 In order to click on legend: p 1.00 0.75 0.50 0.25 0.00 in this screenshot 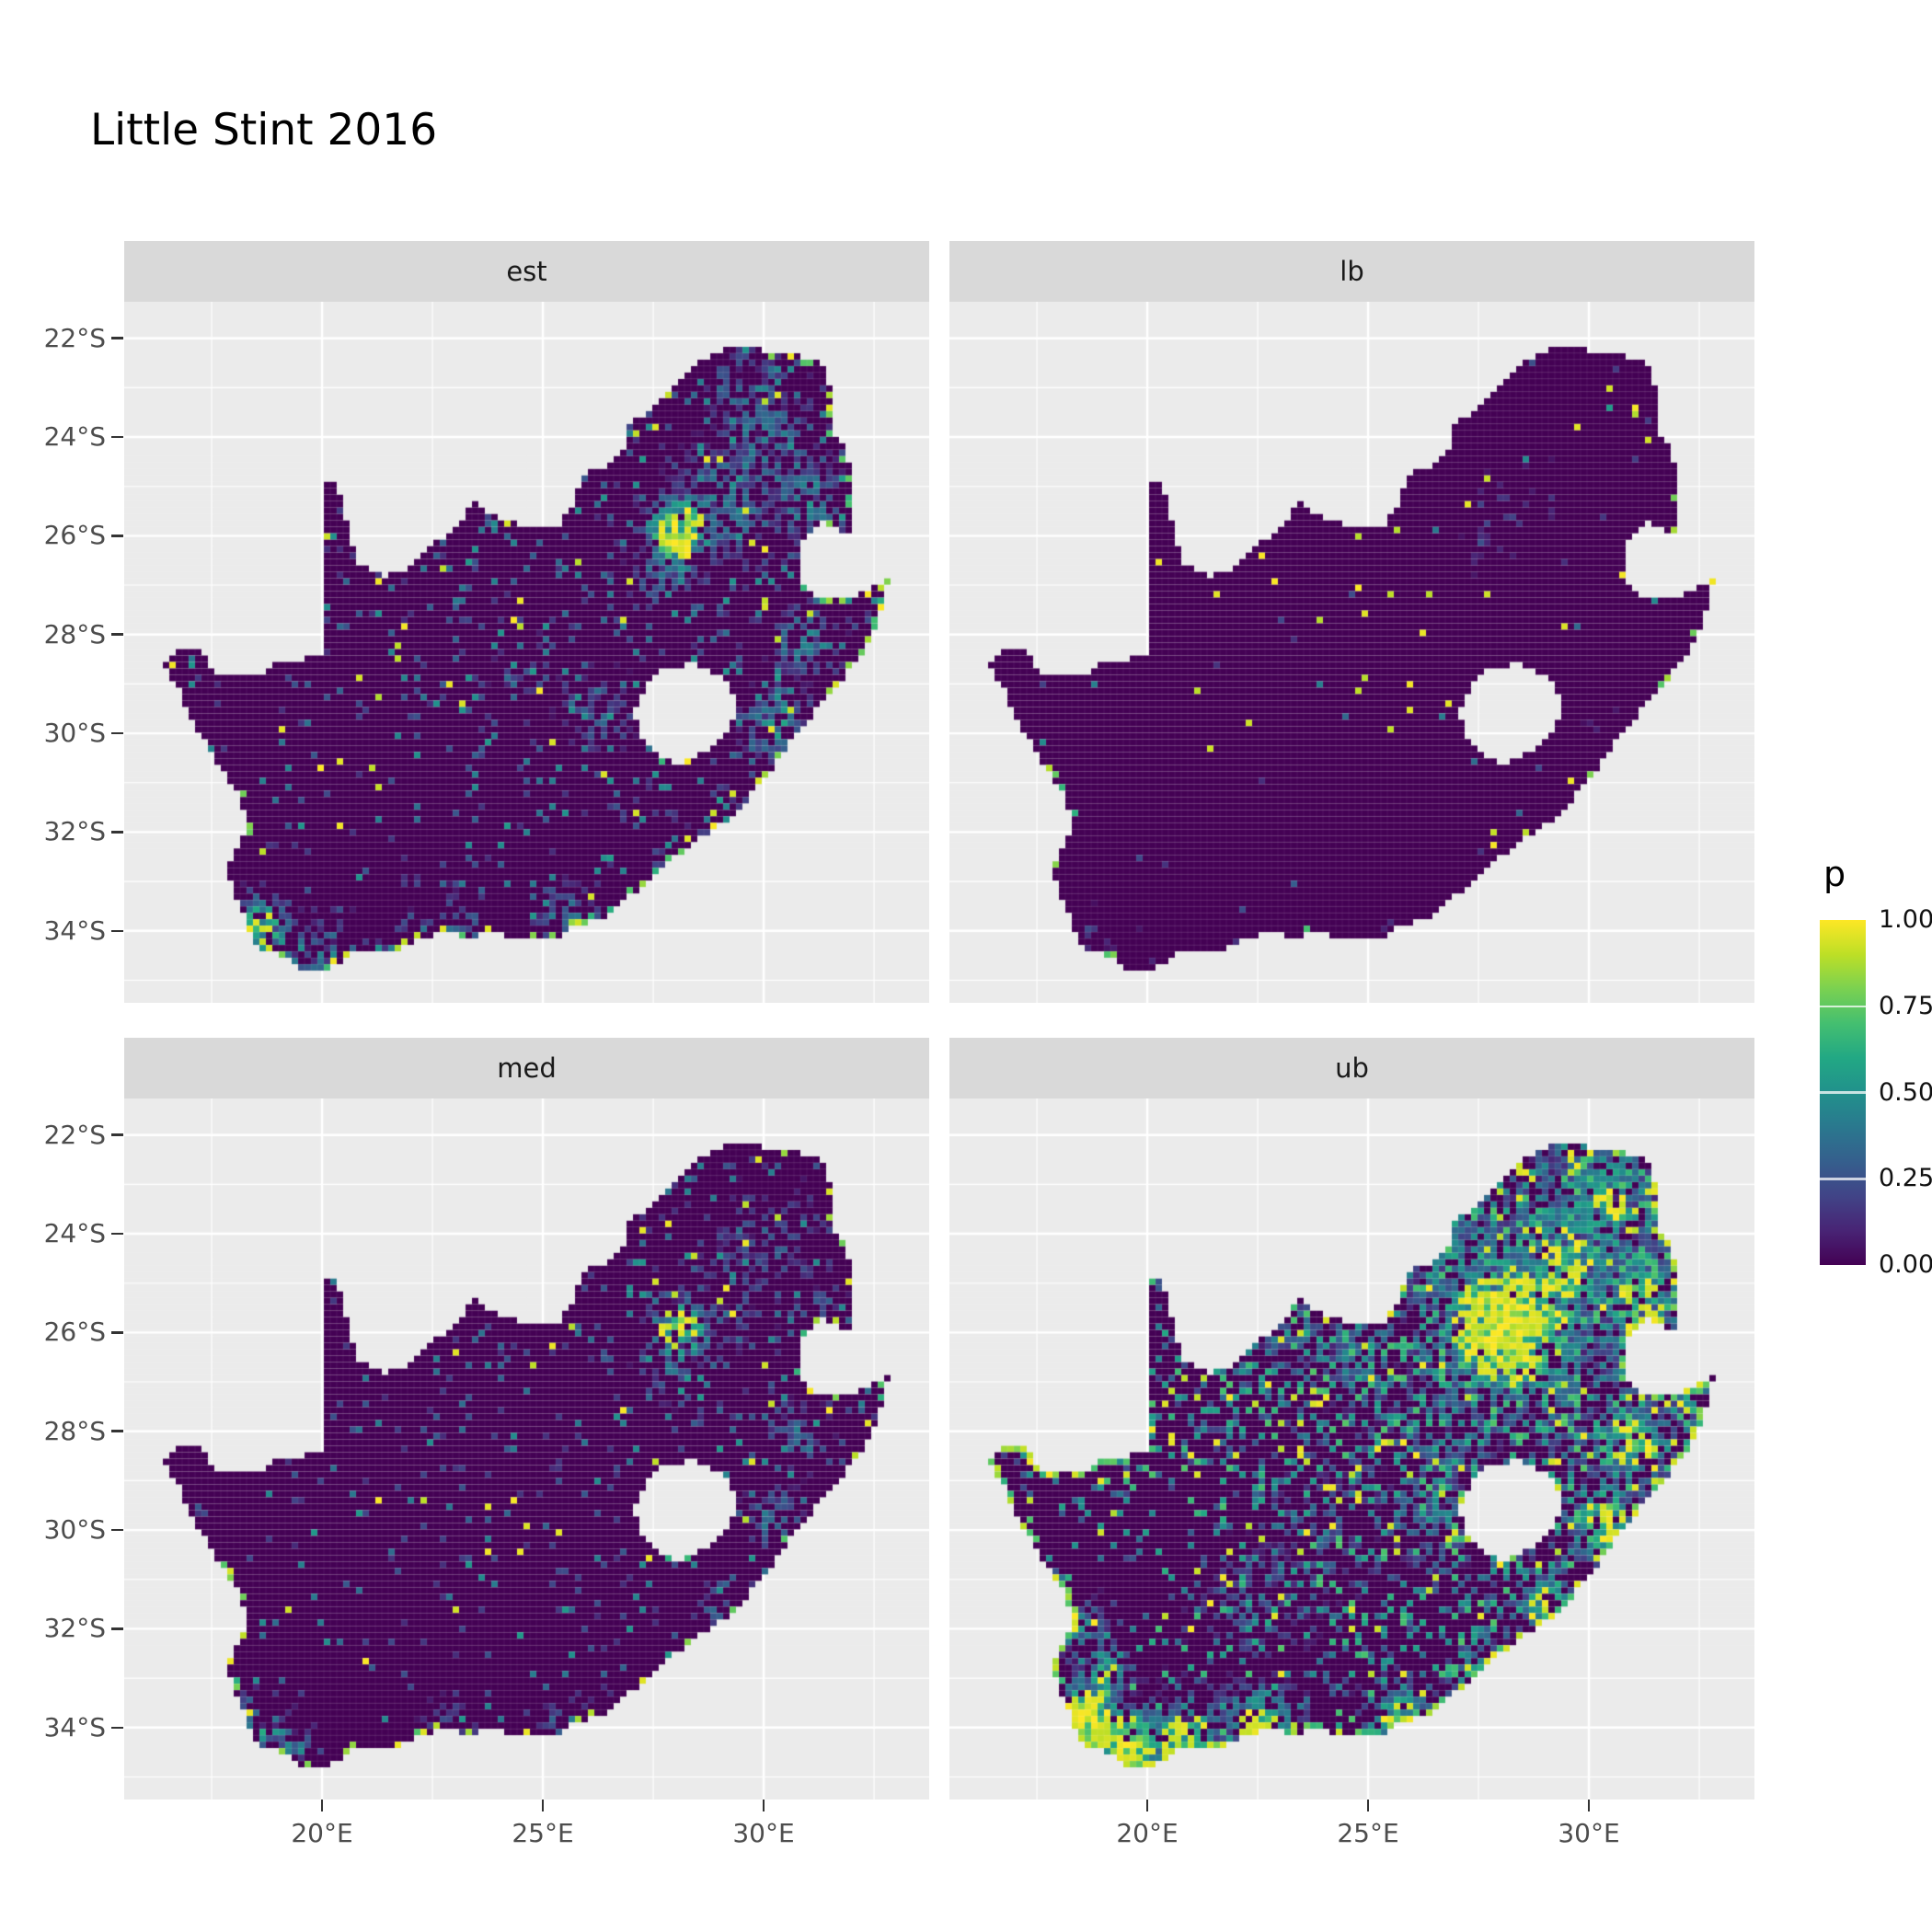, I will do `click(1876, 1074)`.